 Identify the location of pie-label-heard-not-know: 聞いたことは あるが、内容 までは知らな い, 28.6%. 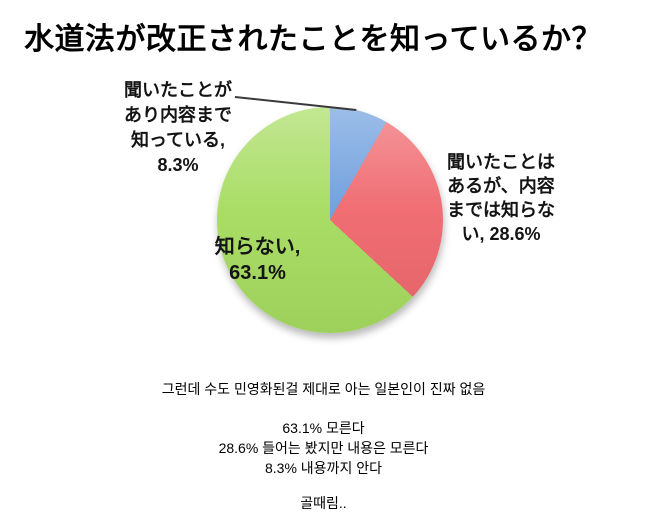
(501, 198).